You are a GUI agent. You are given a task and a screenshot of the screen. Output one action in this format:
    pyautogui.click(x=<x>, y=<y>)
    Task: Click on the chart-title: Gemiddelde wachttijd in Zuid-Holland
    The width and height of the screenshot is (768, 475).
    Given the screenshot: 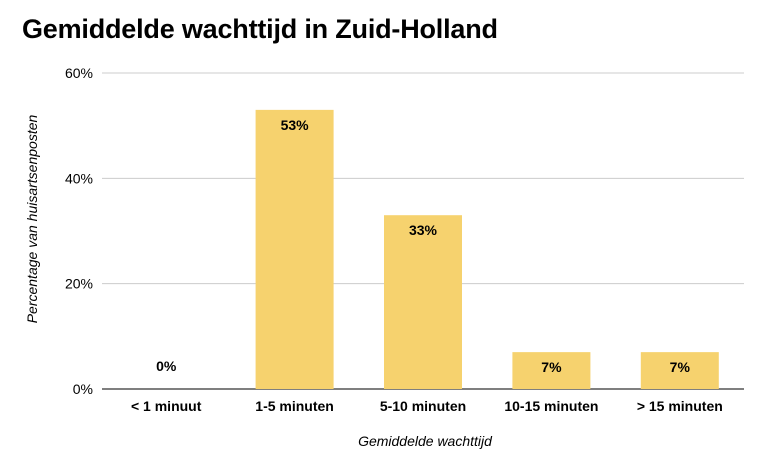 What is the action you would take?
    pyautogui.click(x=260, y=29)
    